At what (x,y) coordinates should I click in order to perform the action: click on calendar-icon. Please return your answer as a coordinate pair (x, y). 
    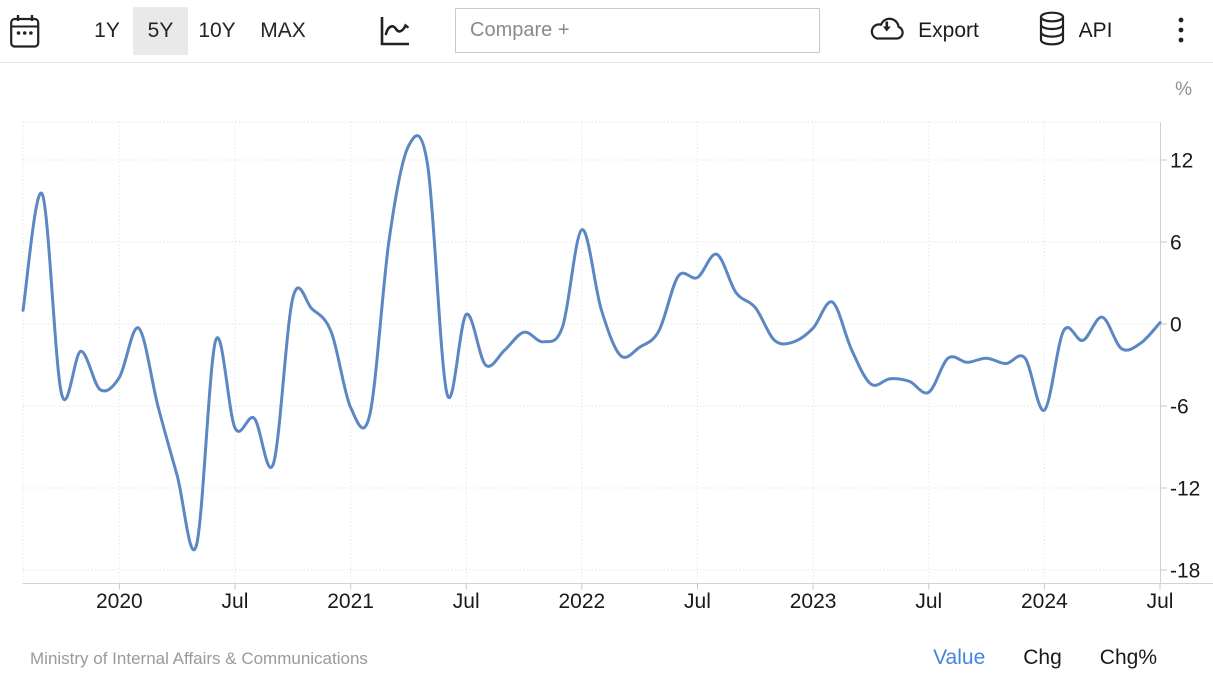
    Looking at the image, I should click on (24, 31).